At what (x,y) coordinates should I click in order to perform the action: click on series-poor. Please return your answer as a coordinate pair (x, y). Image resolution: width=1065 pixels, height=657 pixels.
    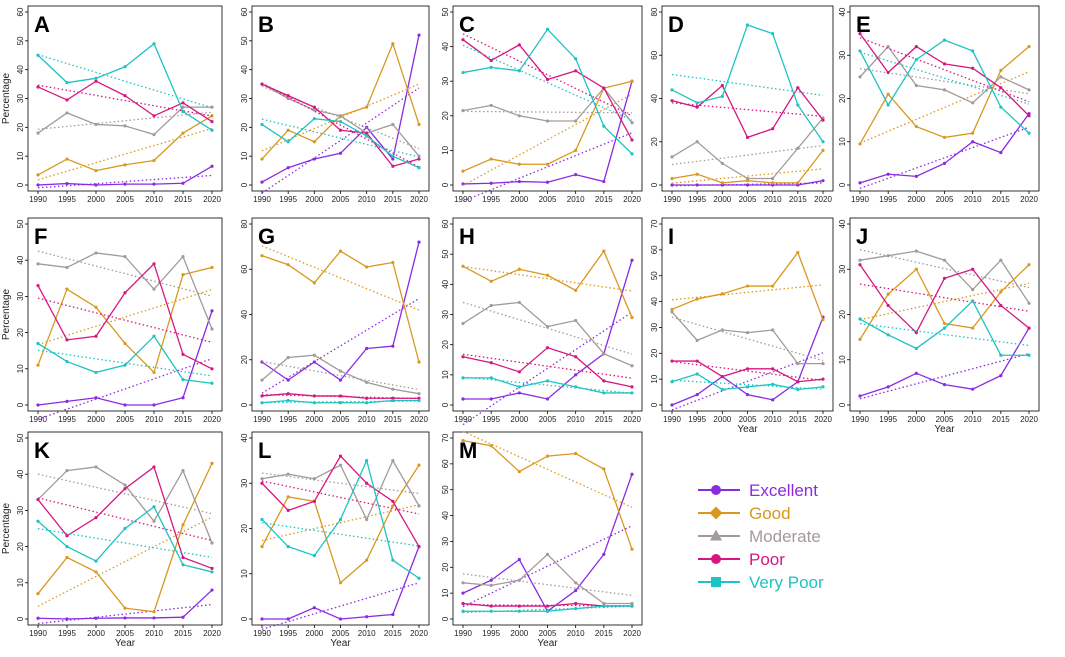
    Looking at the image, I should click on (944, 75).